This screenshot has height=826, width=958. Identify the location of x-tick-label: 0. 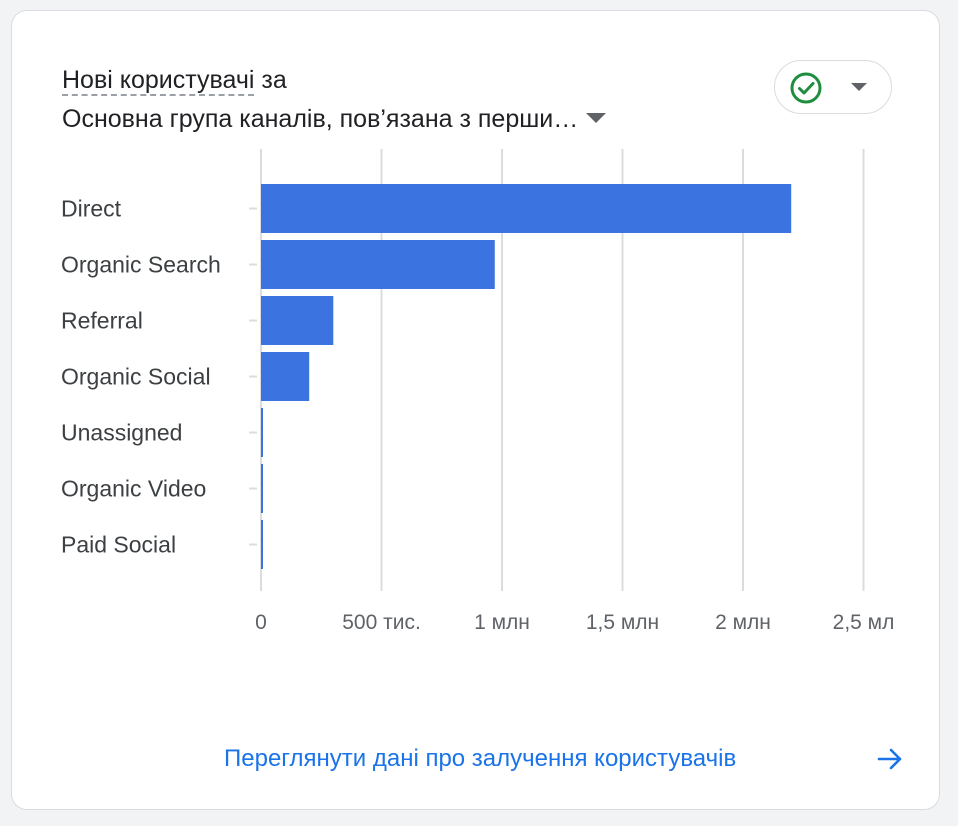
(261, 622).